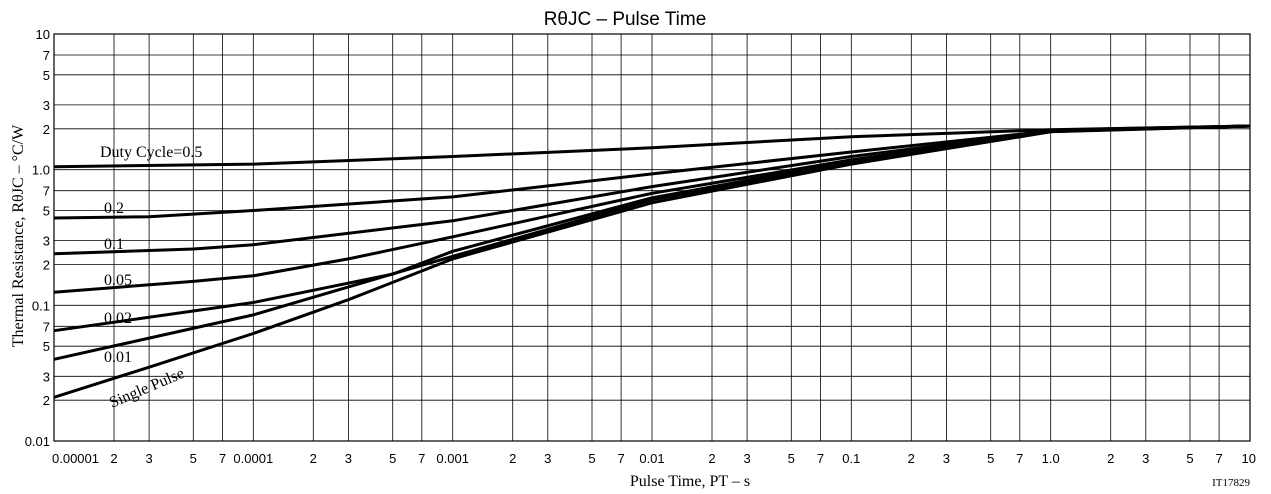 The width and height of the screenshot is (1271, 494). Describe the element at coordinates (690, 481) in the screenshot. I see `x-axis-label: Pulse Time, PT – s` at that location.